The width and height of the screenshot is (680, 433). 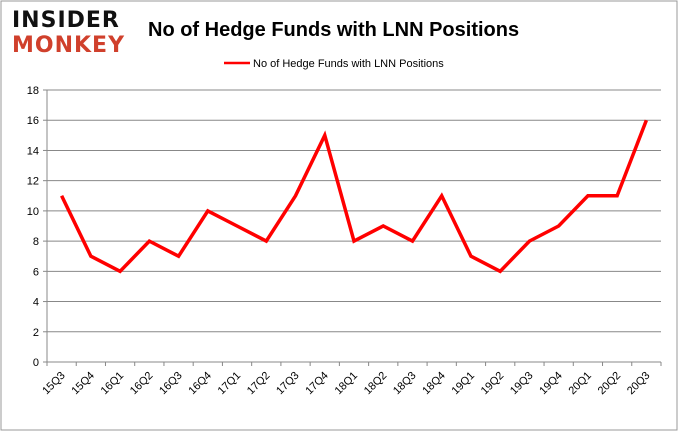 I want to click on y-tick-label: 6, so click(x=36, y=272).